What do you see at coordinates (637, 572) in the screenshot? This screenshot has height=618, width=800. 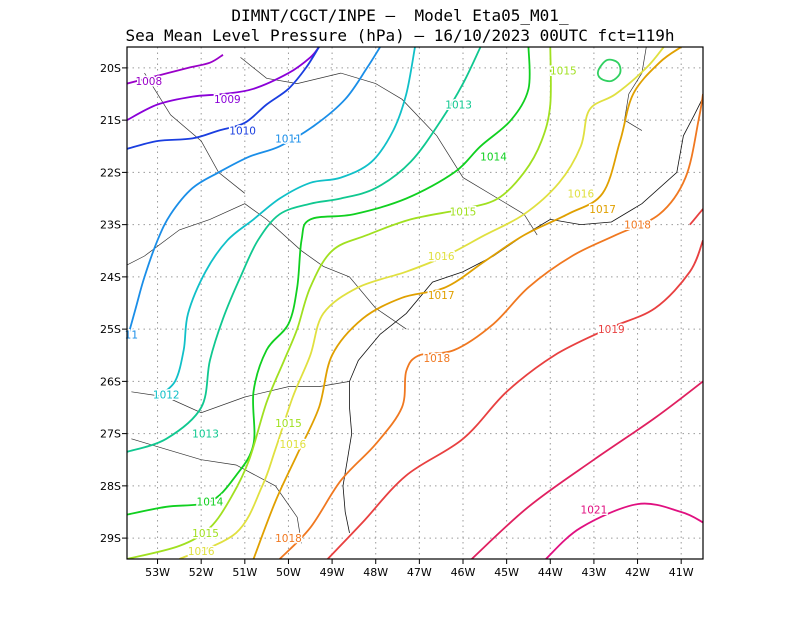 I see `x-tick-label: 42W` at bounding box center [637, 572].